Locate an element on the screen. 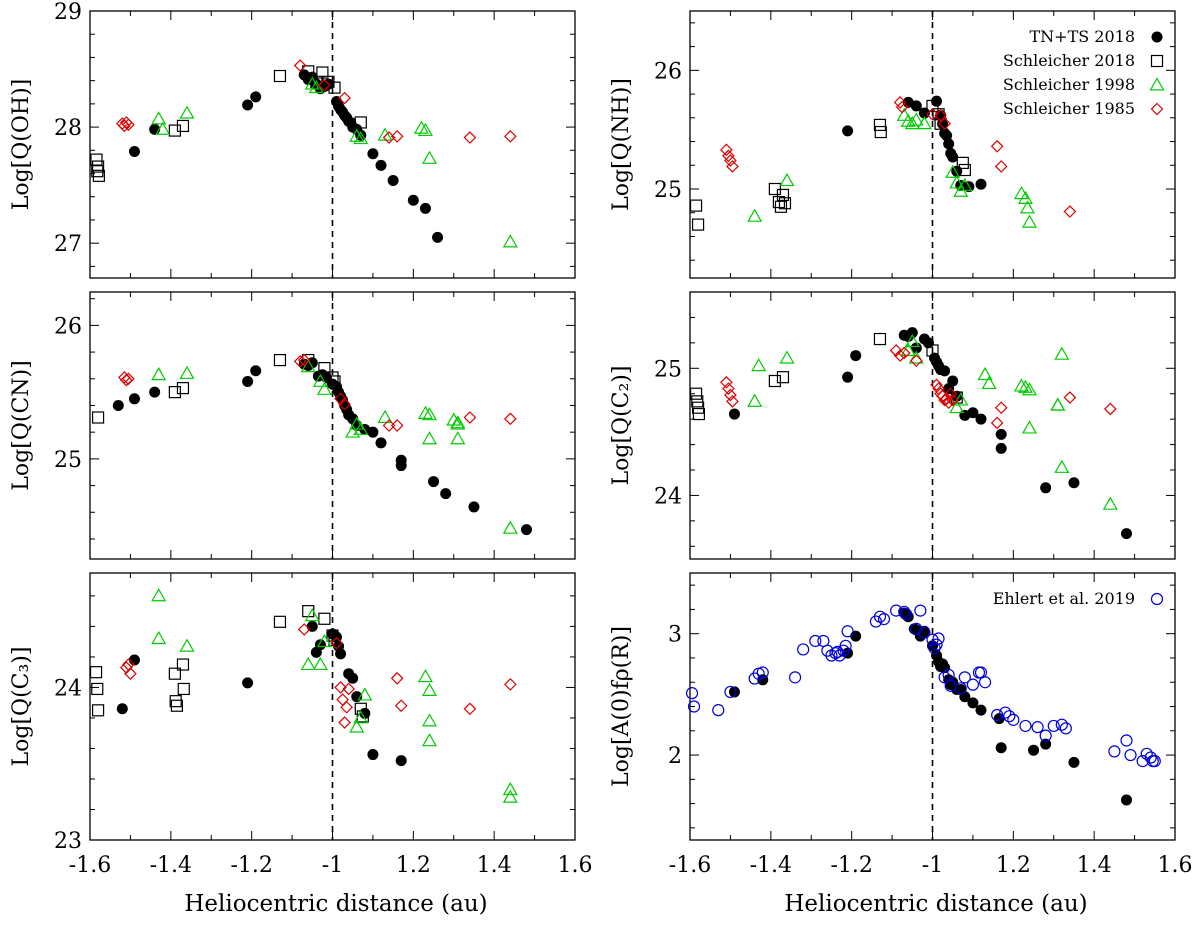 The image size is (1200, 931). panel-3: 25 26 Log[Q(CN)] is located at coordinates (292, 425).